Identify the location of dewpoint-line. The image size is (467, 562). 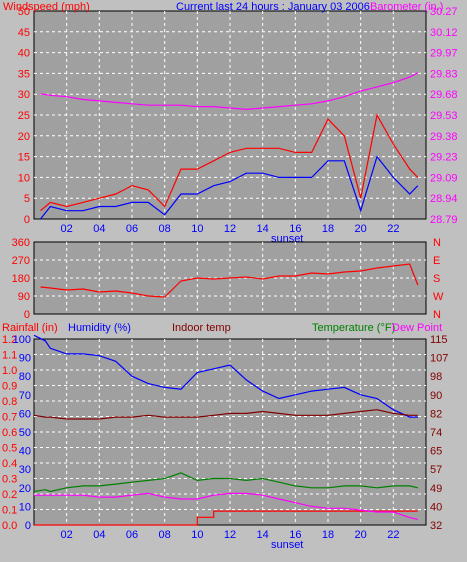
(226, 506).